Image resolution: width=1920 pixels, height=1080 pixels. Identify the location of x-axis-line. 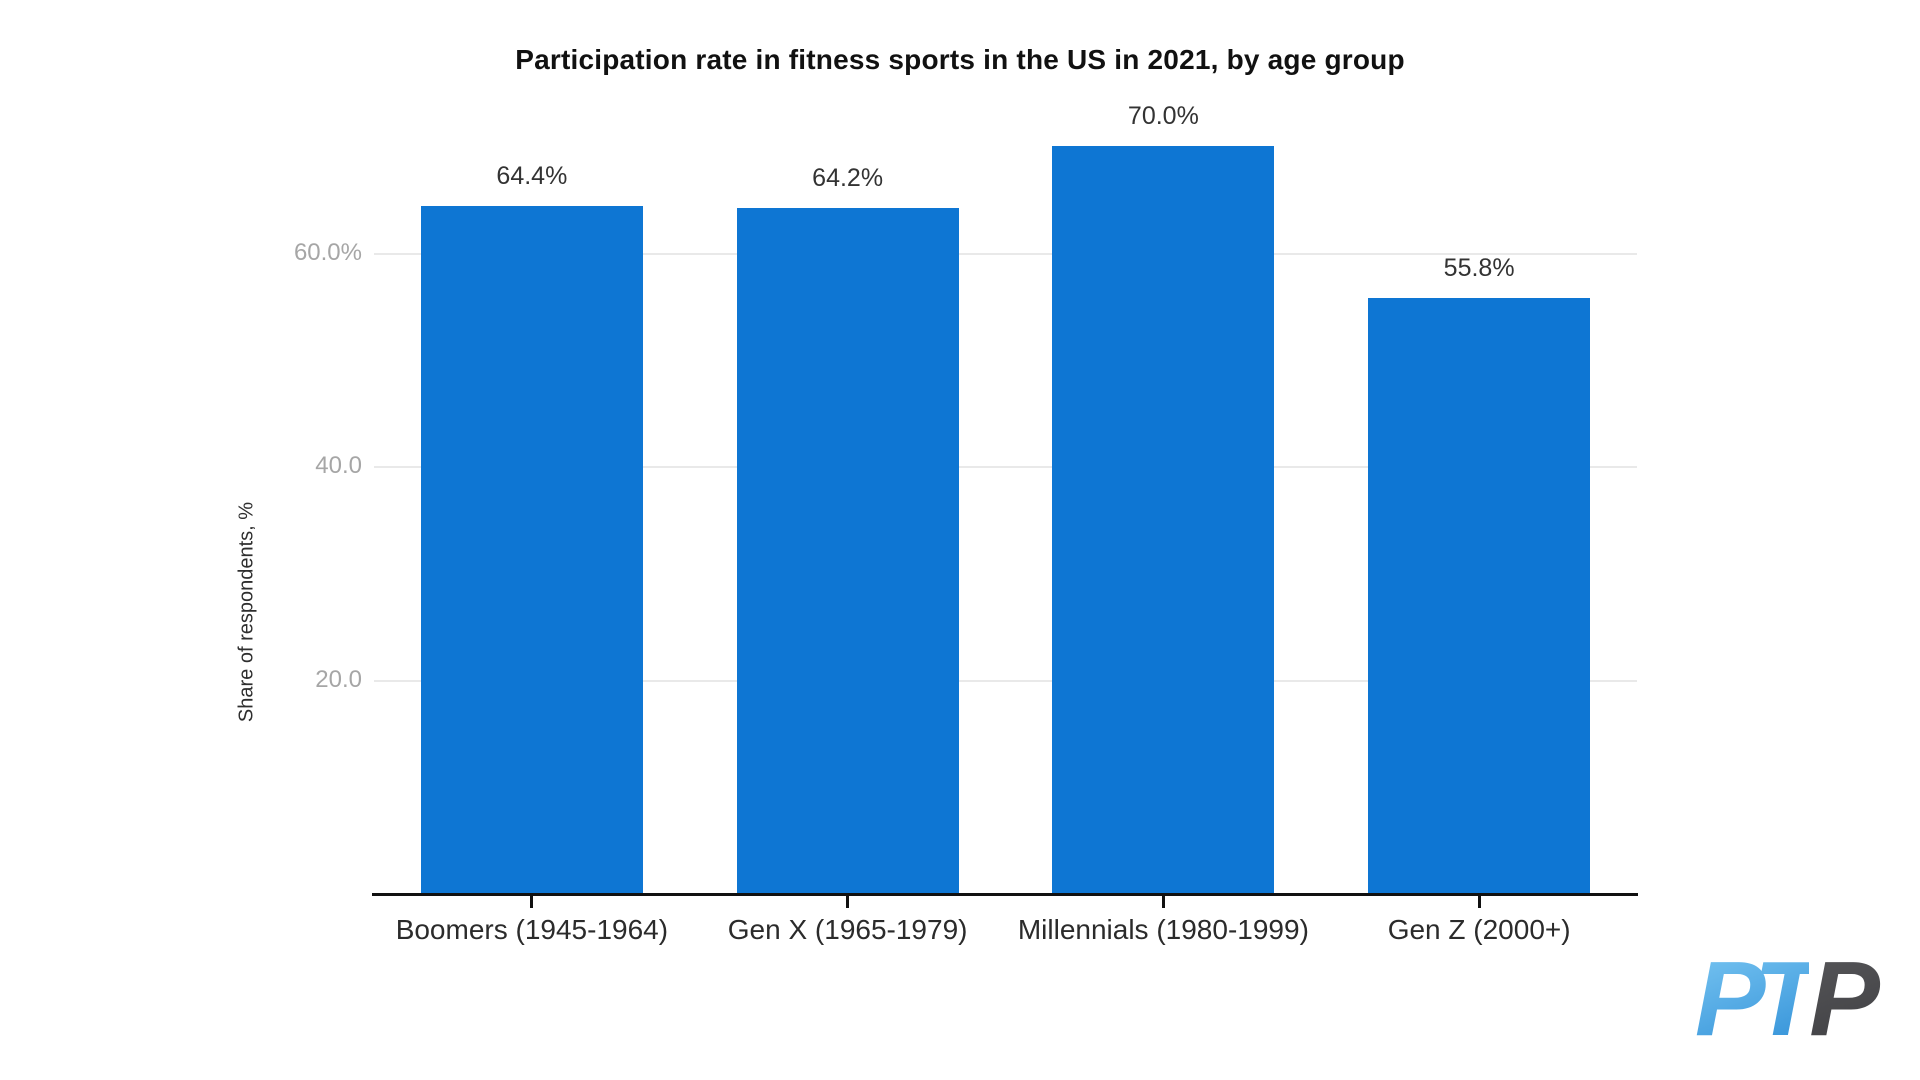
(1005, 894).